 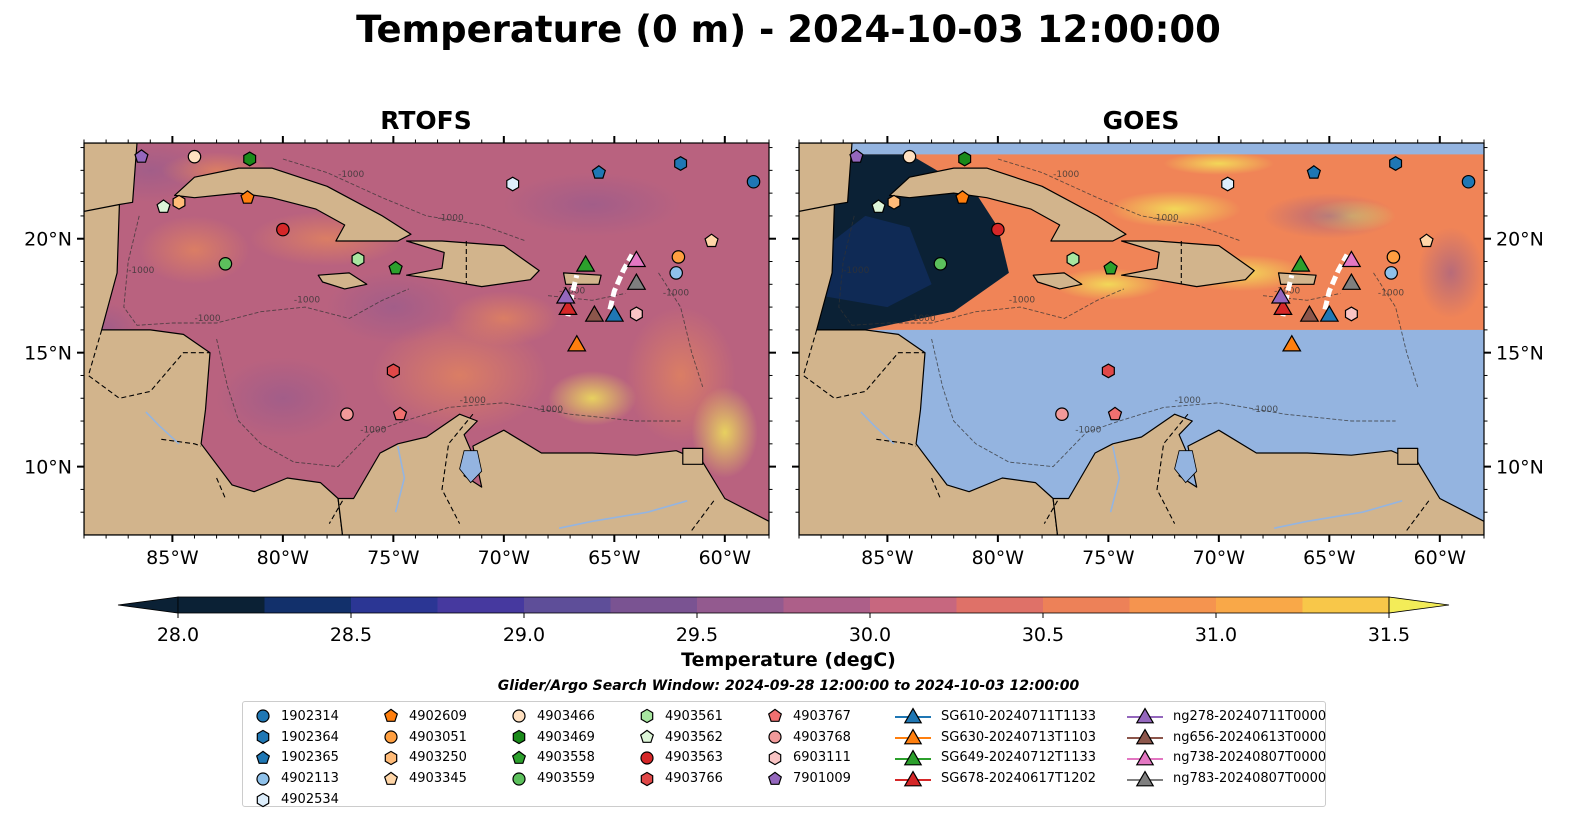 What do you see at coordinates (566, 716) in the screenshot?
I see `legend-label: 4903466` at bounding box center [566, 716].